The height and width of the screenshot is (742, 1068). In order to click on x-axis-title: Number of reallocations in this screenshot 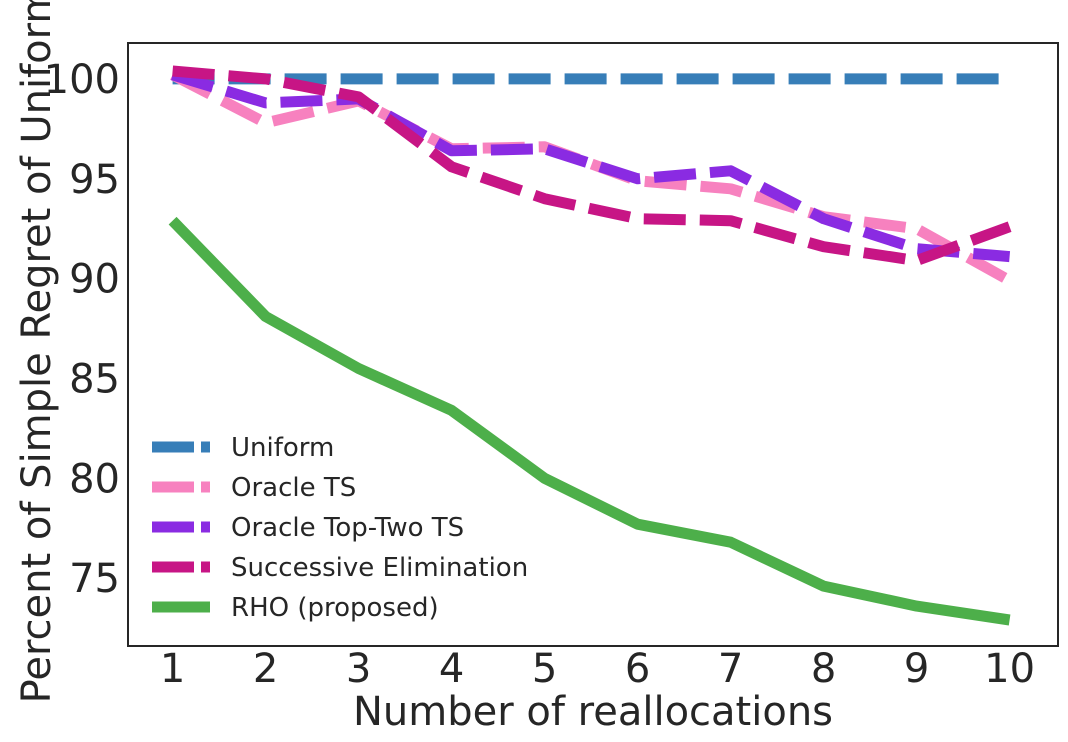, I will do `click(593, 712)`.